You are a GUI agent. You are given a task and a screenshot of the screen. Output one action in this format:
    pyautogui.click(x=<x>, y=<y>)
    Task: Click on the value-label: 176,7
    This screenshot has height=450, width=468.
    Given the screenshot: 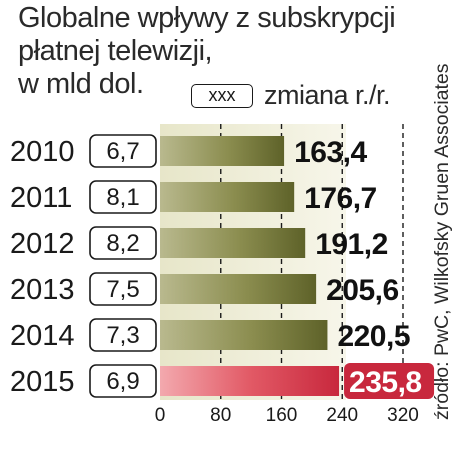 What is the action you would take?
    pyautogui.click(x=340, y=198)
    